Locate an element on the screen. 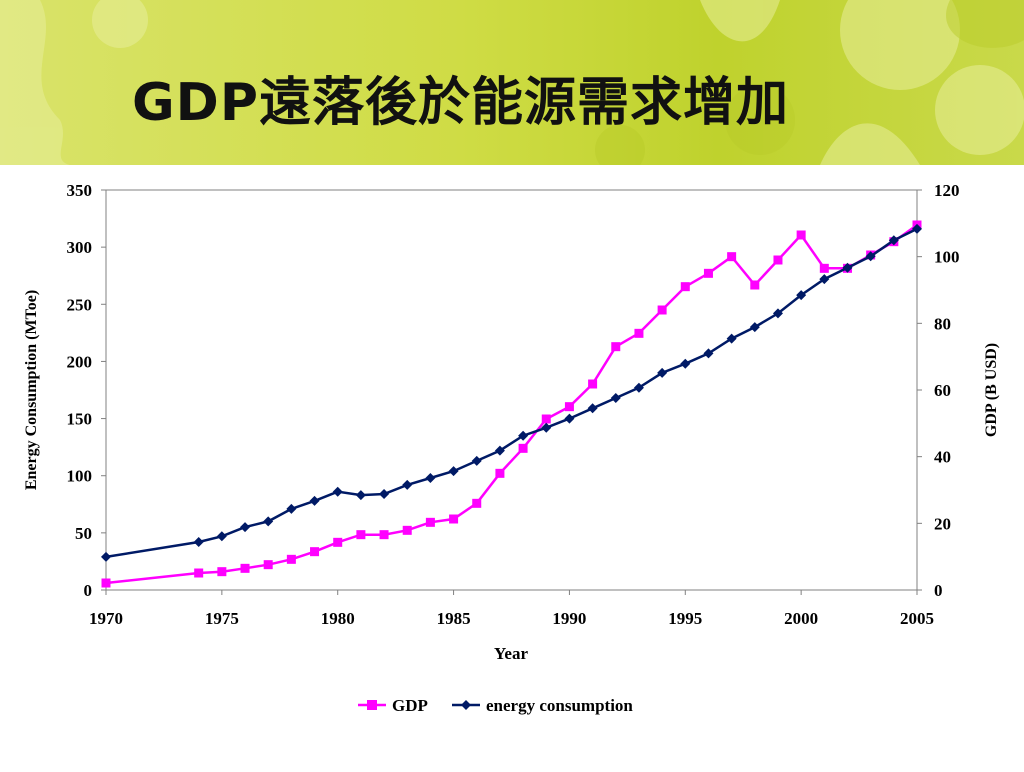 This screenshot has width=1024, height=772. y-left-tick-label: 350 is located at coordinates (80, 190).